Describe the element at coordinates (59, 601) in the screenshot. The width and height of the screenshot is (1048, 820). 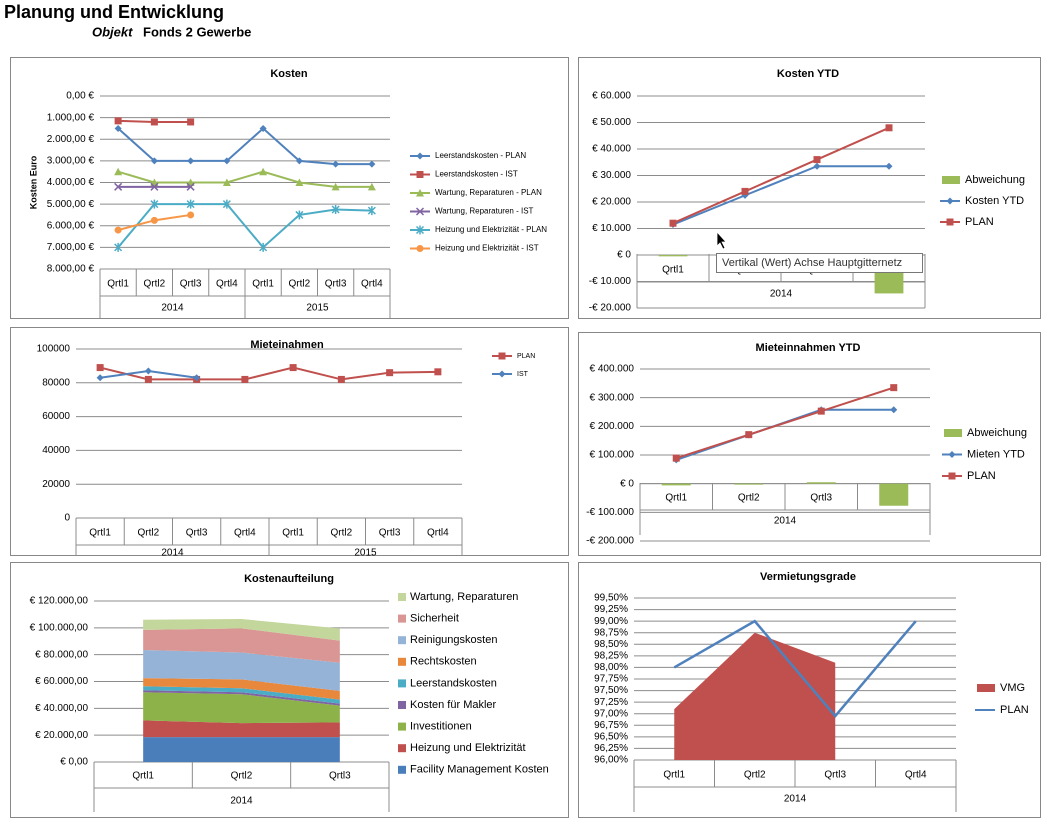
I see `y-tick-label: € 120.000,00` at that location.